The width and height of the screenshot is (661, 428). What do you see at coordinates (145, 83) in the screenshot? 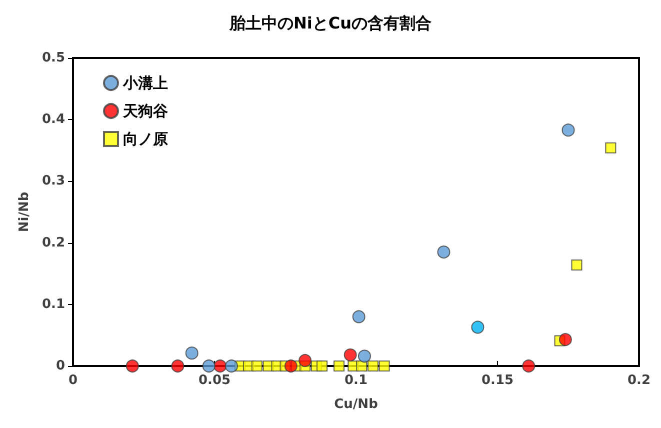
I see `legend-label: 小溝上` at bounding box center [145, 83].